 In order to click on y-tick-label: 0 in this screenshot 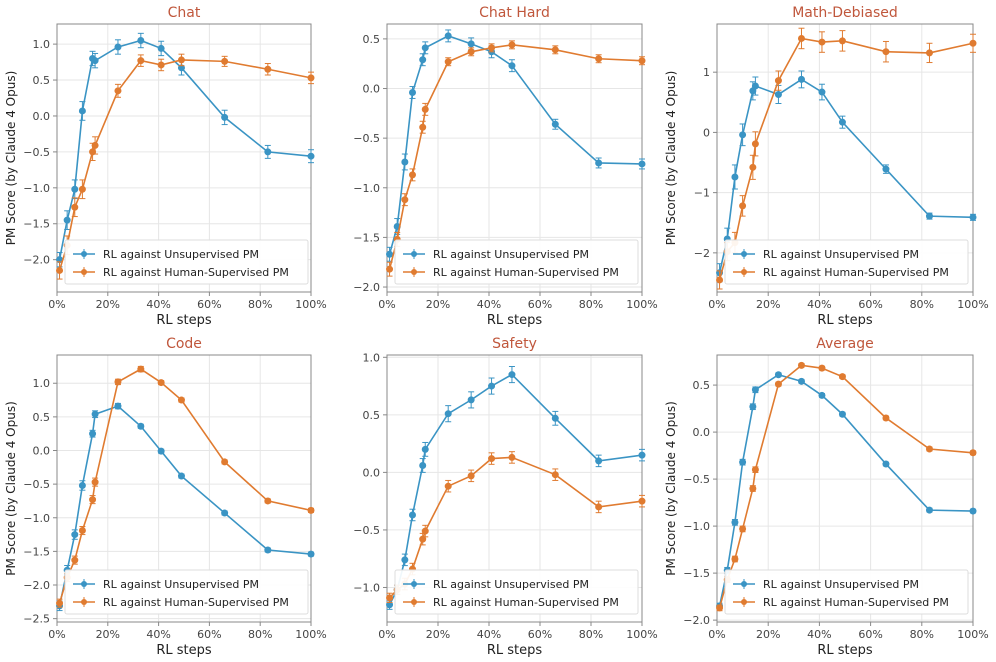, I will do `click(706, 132)`.